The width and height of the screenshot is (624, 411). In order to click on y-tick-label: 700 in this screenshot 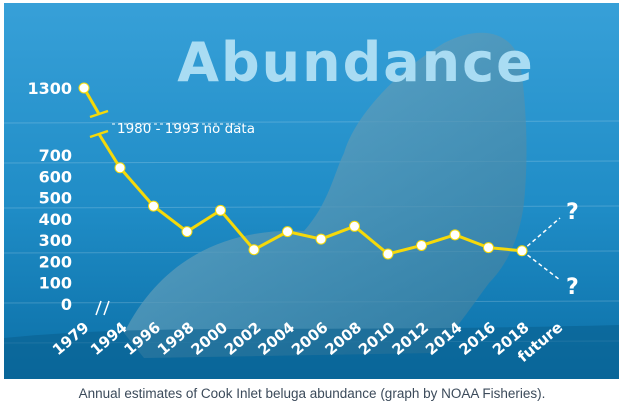, I will do `click(55, 155)`.